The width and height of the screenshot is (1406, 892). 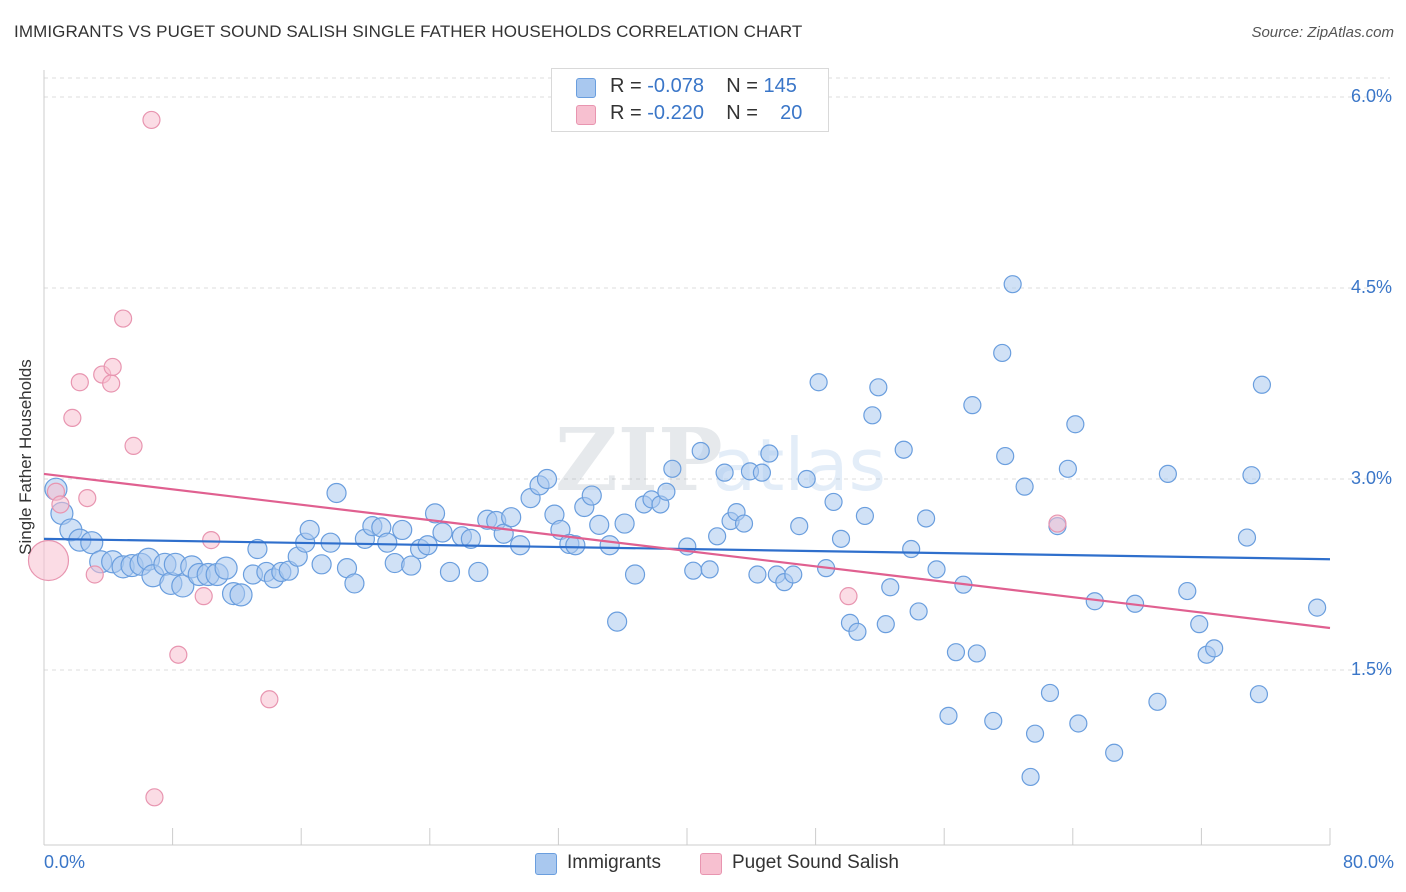 I want to click on y-axis-label: Single Father Households, so click(x=25, y=457).